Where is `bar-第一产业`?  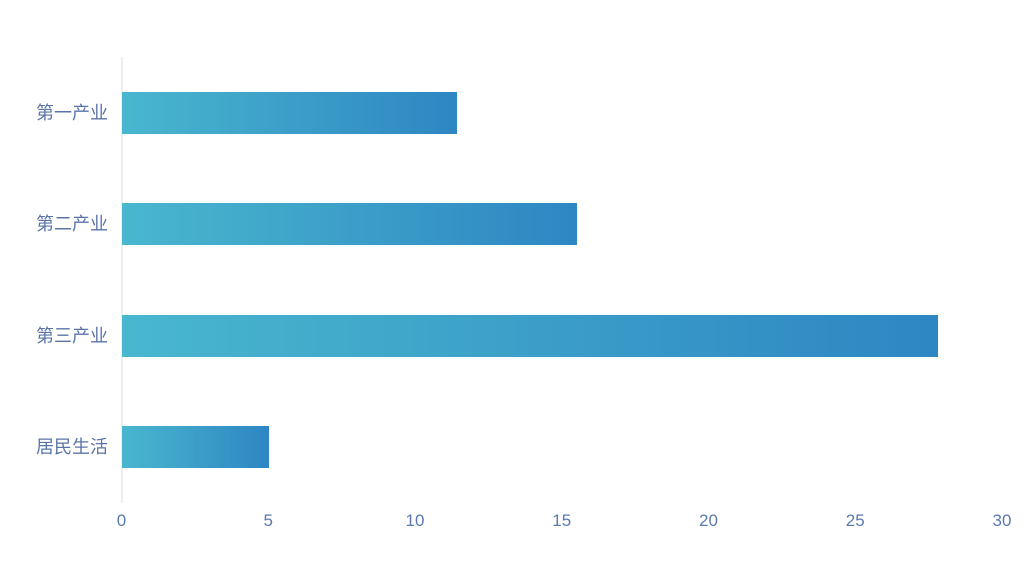 bar-第一产业 is located at coordinates (289, 112).